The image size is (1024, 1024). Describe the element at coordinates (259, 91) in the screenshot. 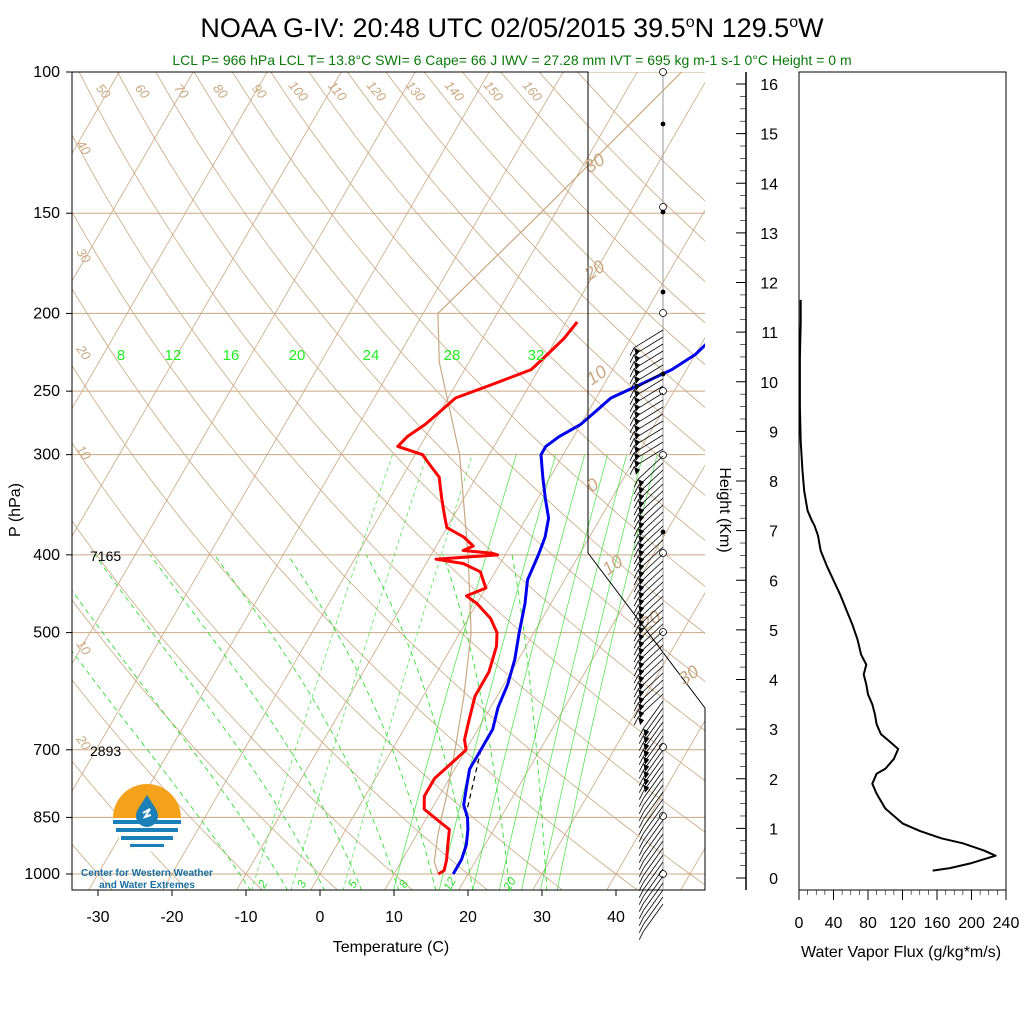

I see `theta-label: 90` at that location.